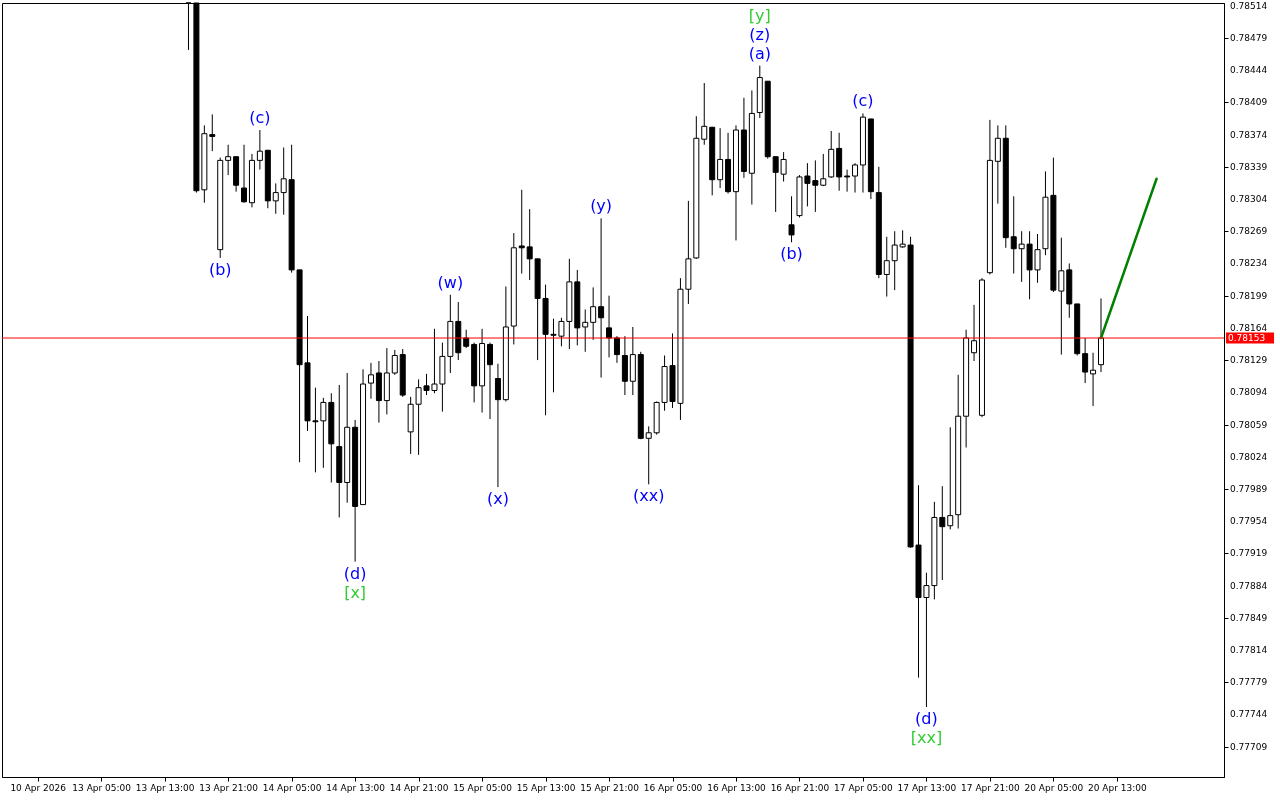 The width and height of the screenshot is (1280, 800). What do you see at coordinates (601, 206) in the screenshot?
I see `annotation: (y)` at bounding box center [601, 206].